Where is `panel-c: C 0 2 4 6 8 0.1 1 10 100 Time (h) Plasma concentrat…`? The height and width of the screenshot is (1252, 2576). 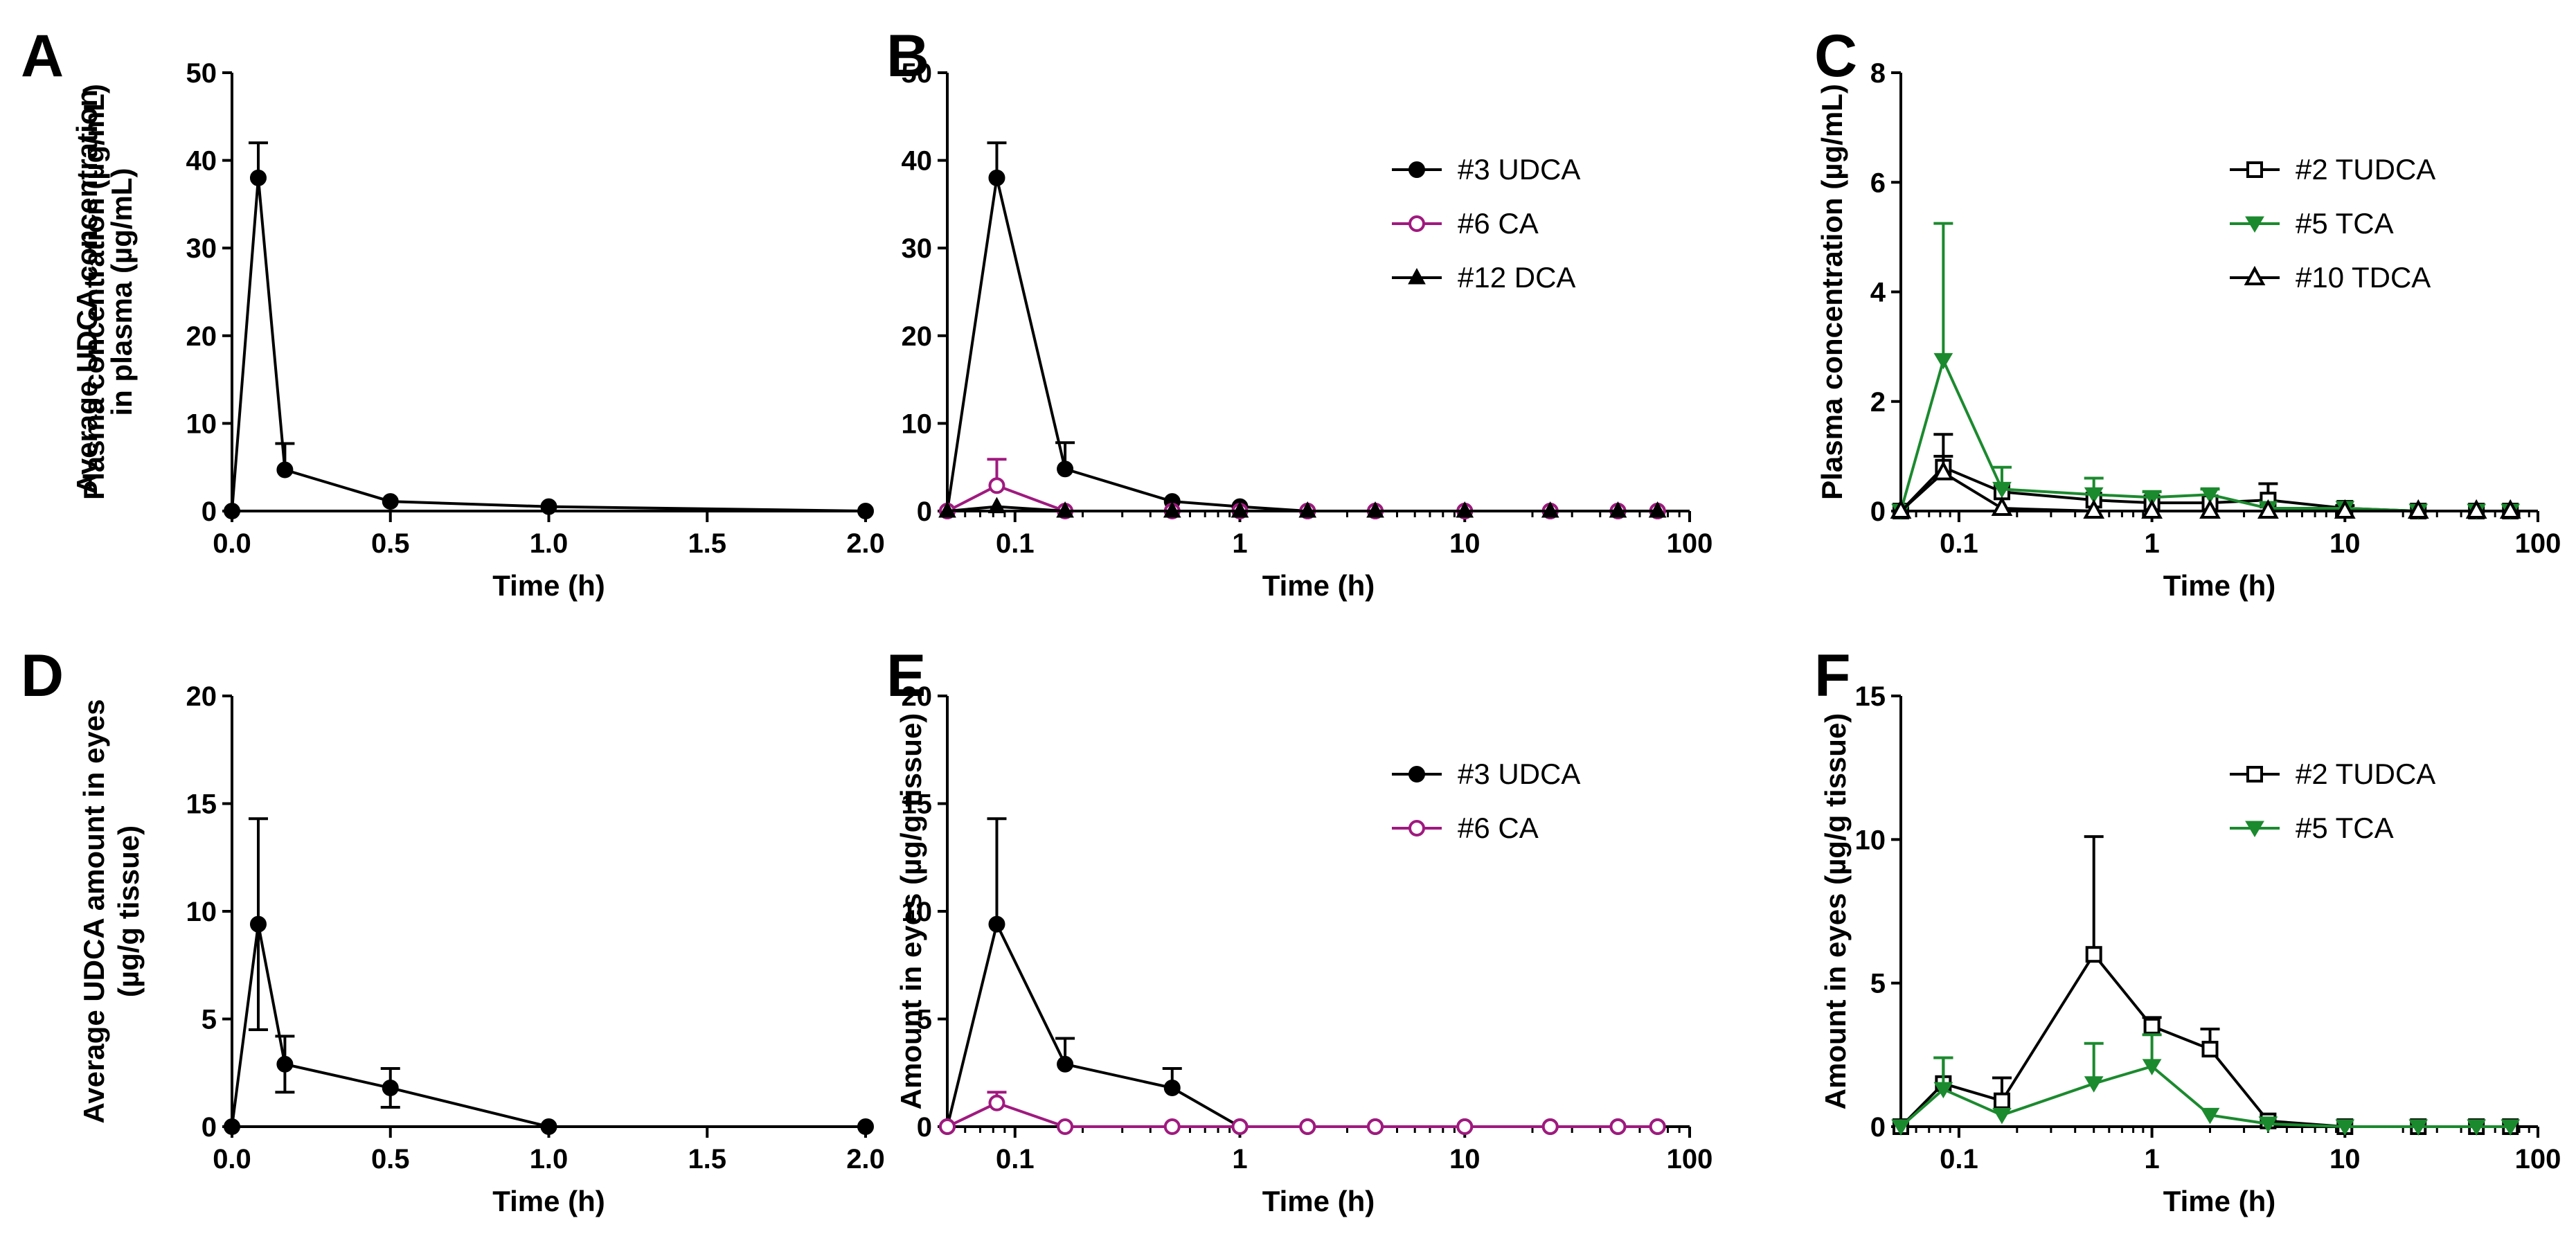
panel-c: C 0 2 4 6 8 0.1 1 10 100 Time (h) Plasma concentrat… is located at coordinates (2187, 313).